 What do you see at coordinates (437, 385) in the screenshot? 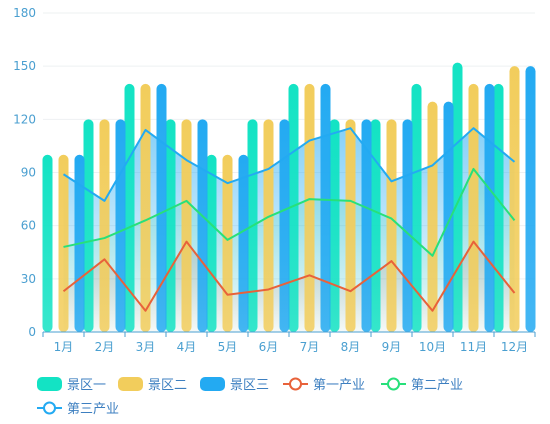
I see `legend-label: 第二产业` at bounding box center [437, 385].